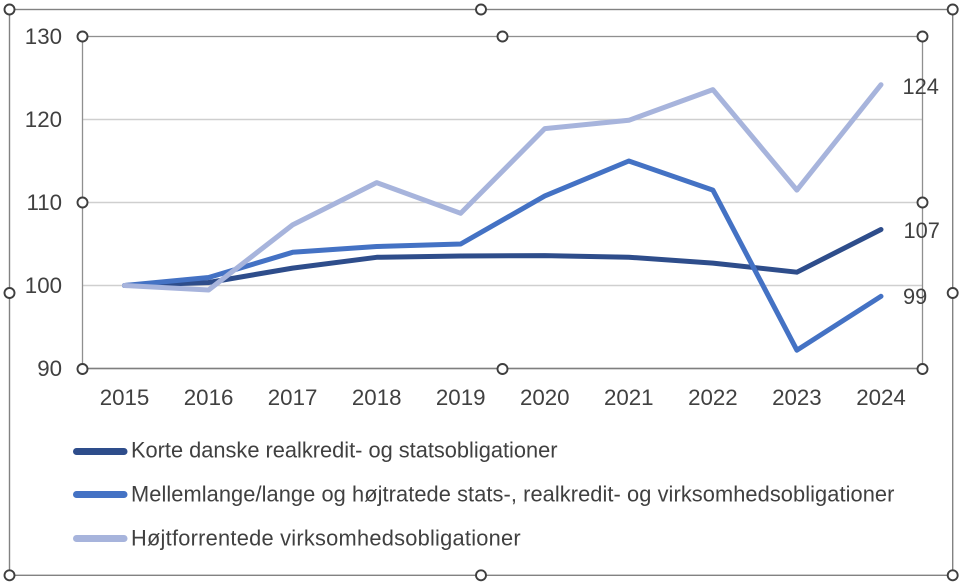  I want to click on svg-text:Højtforrentede virksomhedsobli: Højtforrentede virksomhedsobligationer, so click(326, 538).